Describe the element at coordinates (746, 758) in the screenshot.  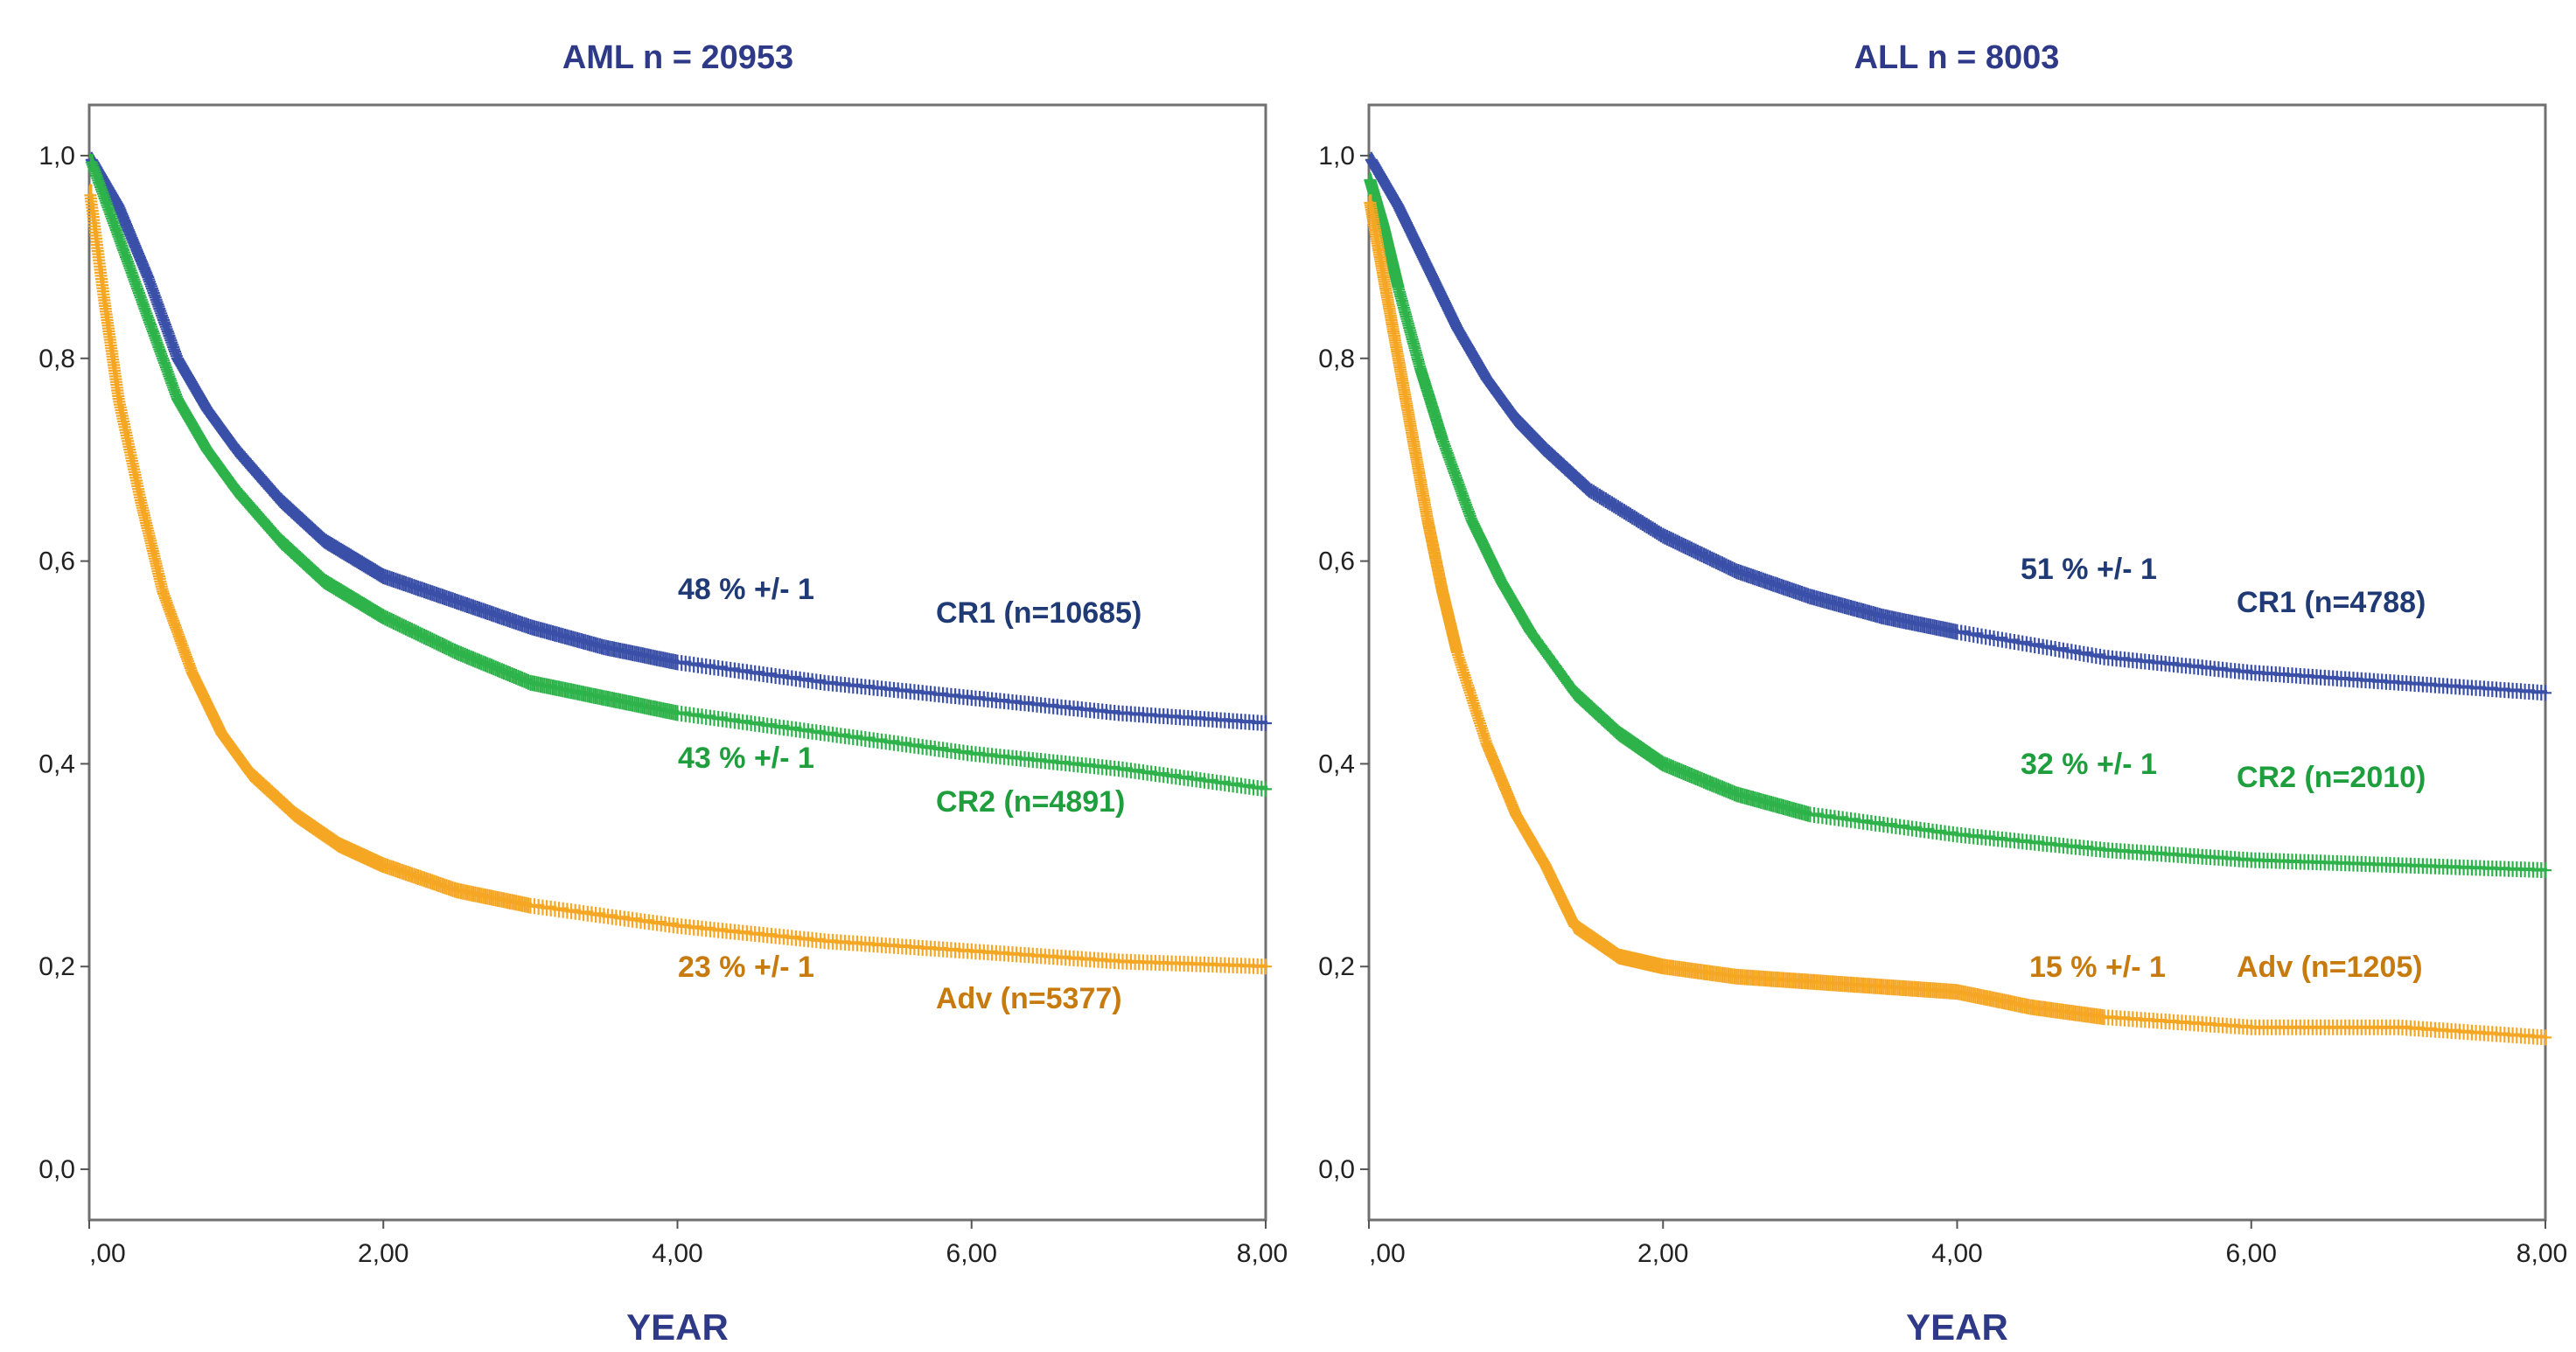
I see `survival-estimate-label: 43 % +/- 1` at that location.